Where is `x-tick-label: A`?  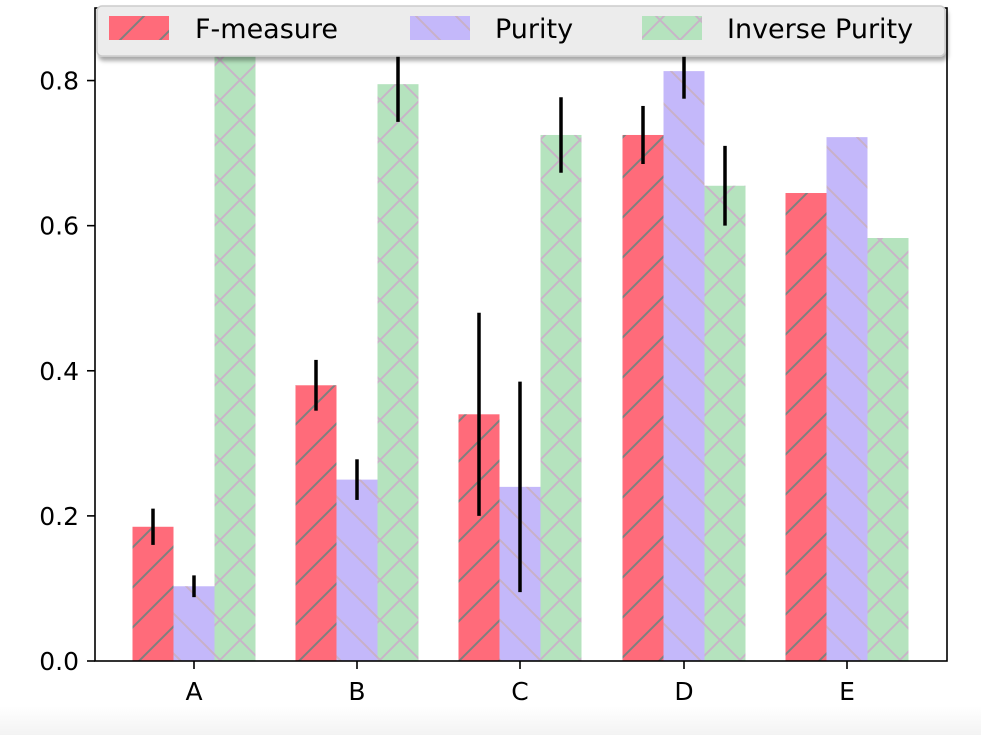
x-tick-label: A is located at coordinates (193, 691).